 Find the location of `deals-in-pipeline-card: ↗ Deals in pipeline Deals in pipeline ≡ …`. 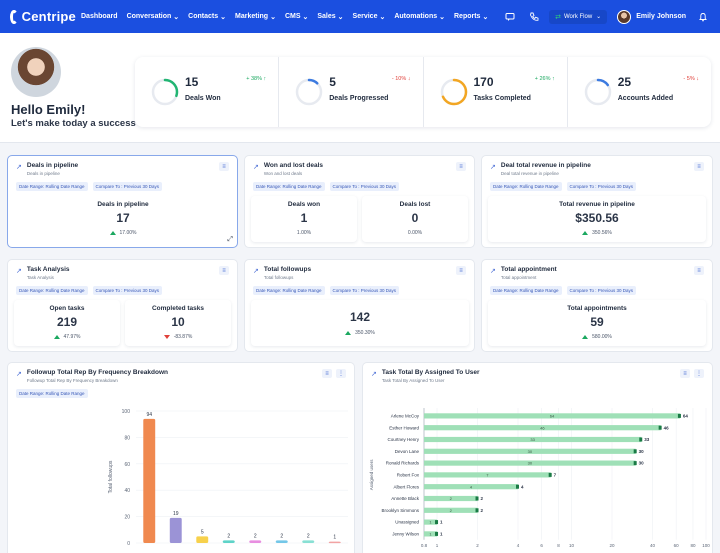

deals-in-pipeline-card: ↗ Deals in pipeline Deals in pipeline ≡ … is located at coordinates (122, 201).